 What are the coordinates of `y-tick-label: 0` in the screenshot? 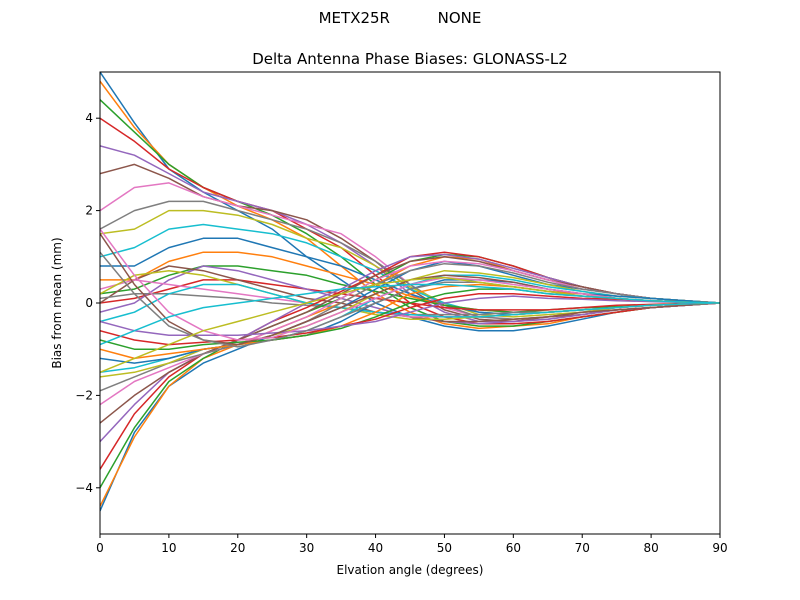 It's located at (89, 303).